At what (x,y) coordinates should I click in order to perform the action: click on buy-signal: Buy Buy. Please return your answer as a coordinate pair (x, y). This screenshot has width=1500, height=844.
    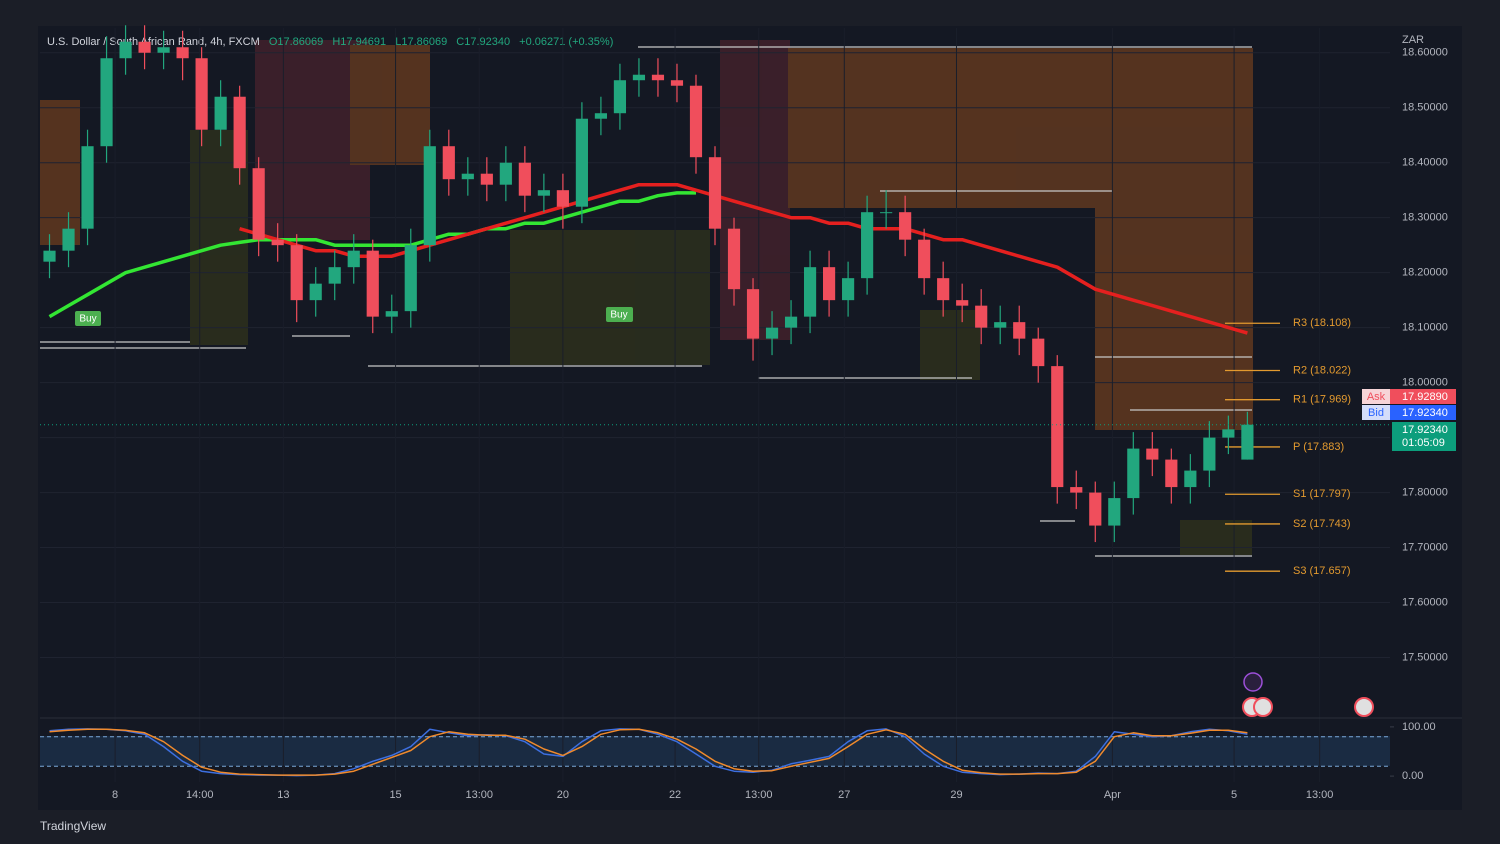
    Looking at the image, I should click on (354, 316).